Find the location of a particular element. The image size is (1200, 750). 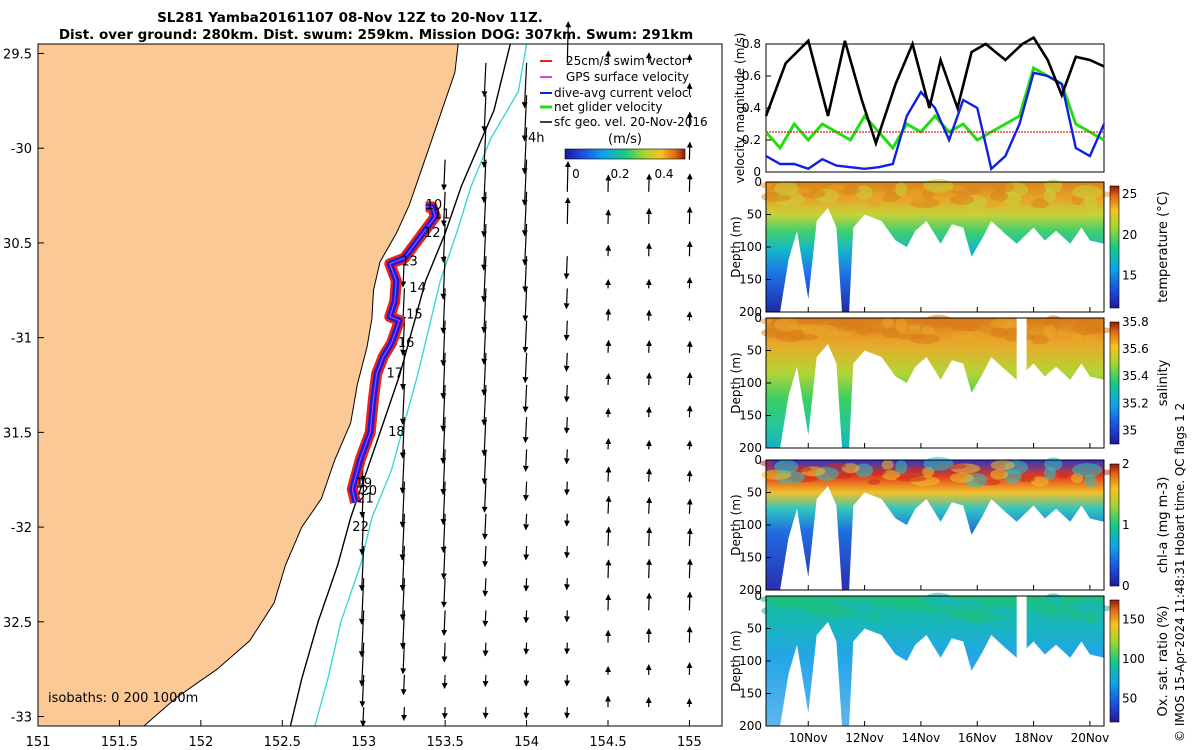

colorbar-tick-label: 100 is located at coordinates (1133, 659).